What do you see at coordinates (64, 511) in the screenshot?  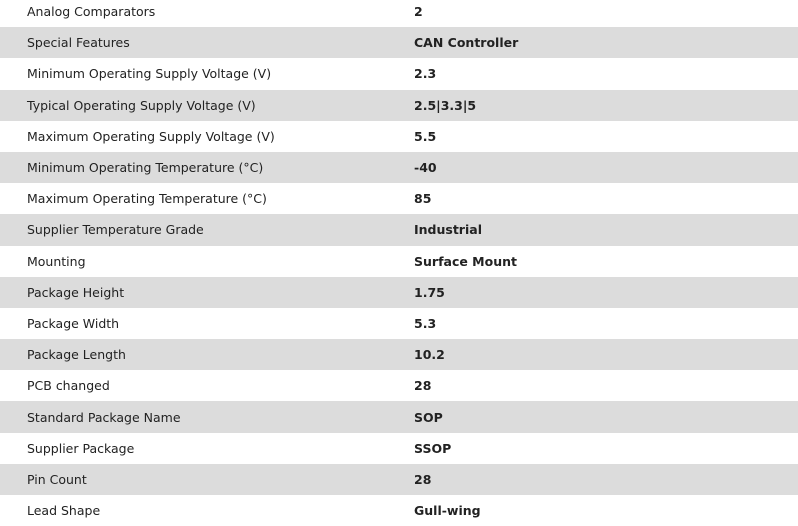 I see `spec-label: Lead Shape` at bounding box center [64, 511].